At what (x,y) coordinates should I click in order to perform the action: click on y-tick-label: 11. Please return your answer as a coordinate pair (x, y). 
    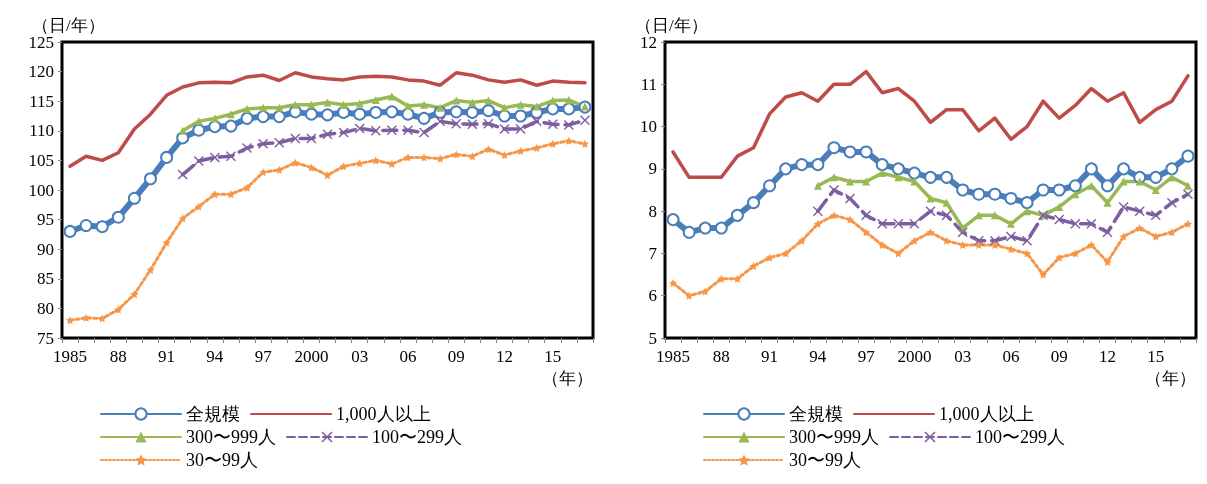
    Looking at the image, I should click on (648, 84).